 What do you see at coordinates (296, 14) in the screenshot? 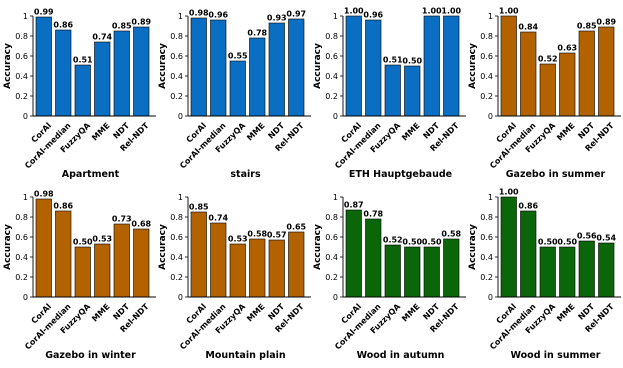
I see `value-label: 0.97` at bounding box center [296, 14].